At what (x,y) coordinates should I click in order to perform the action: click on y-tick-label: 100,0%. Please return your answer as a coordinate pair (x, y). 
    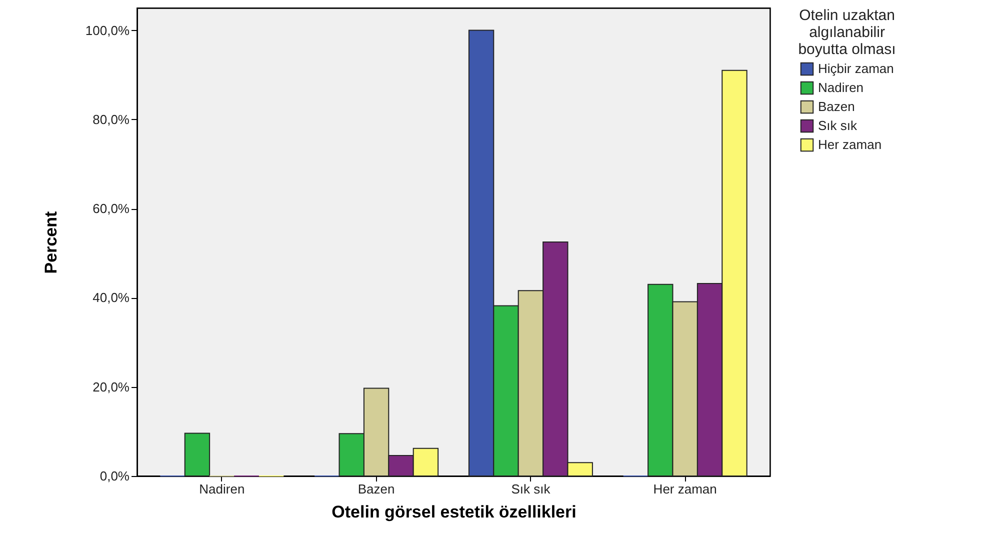
    Looking at the image, I should click on (107, 30).